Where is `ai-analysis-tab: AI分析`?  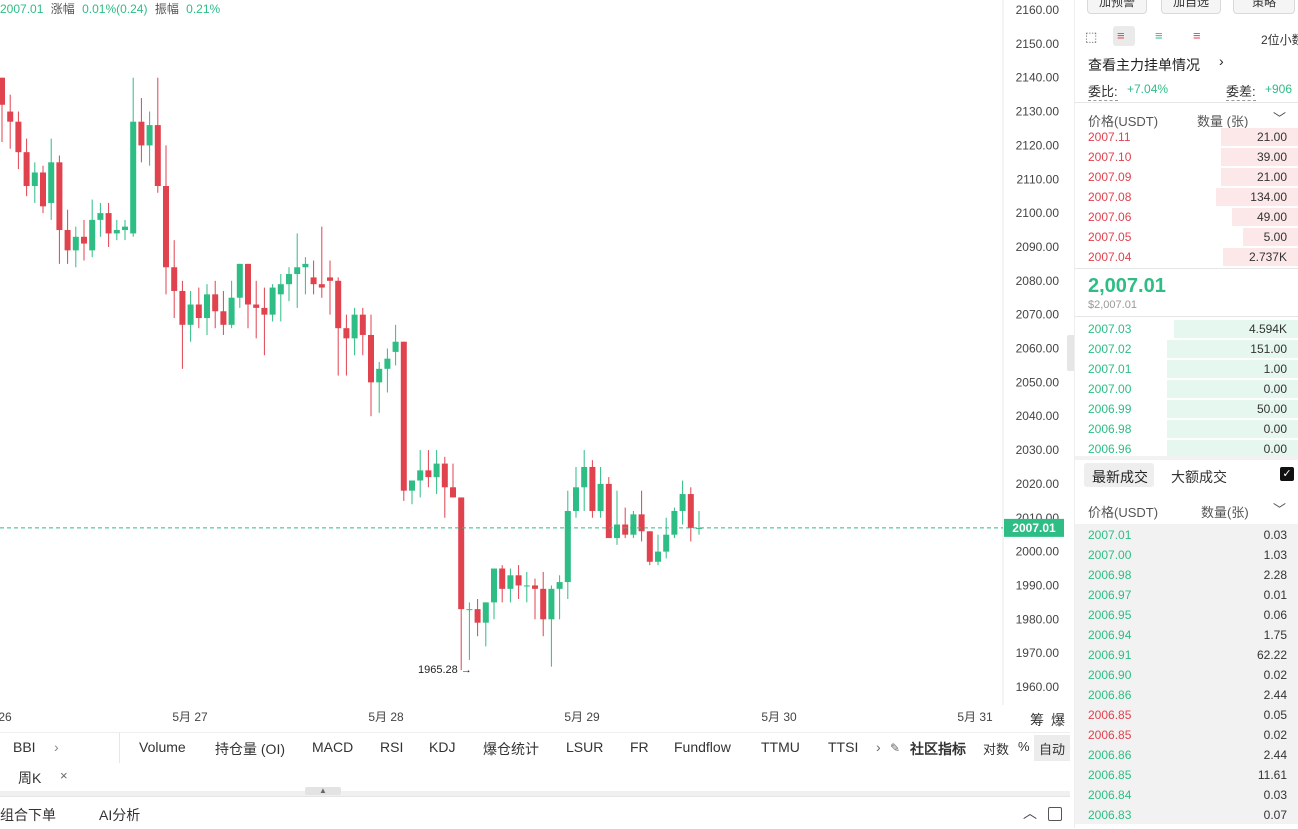 ai-analysis-tab: AI分析 is located at coordinates (120, 815).